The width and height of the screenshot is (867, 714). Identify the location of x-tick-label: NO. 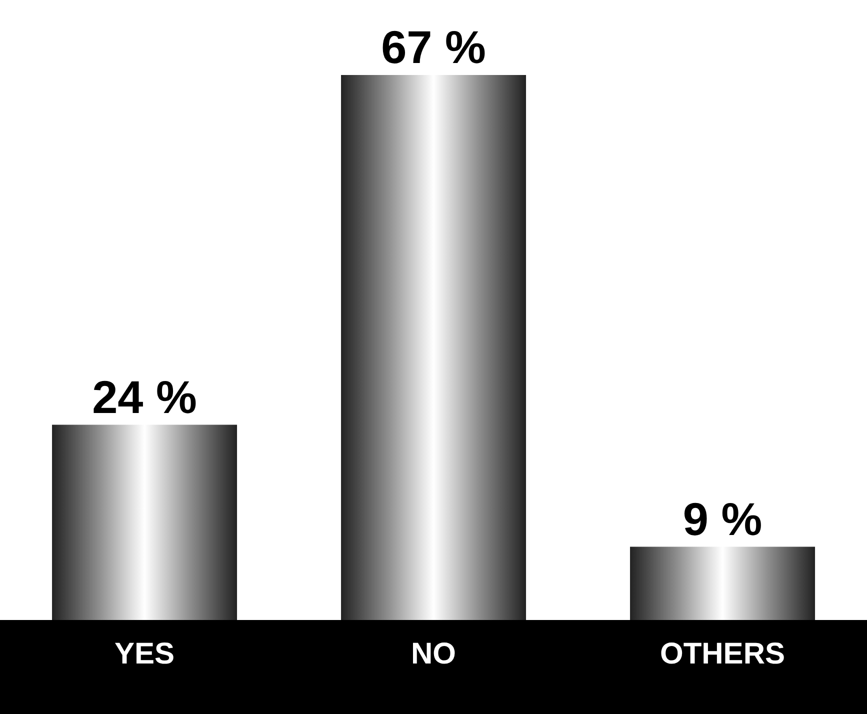
(433, 653).